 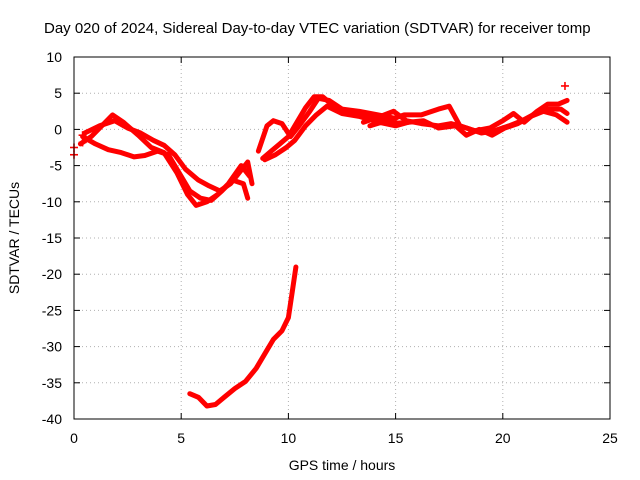 I want to click on y-tick-label: -30, so click(x=52, y=347).